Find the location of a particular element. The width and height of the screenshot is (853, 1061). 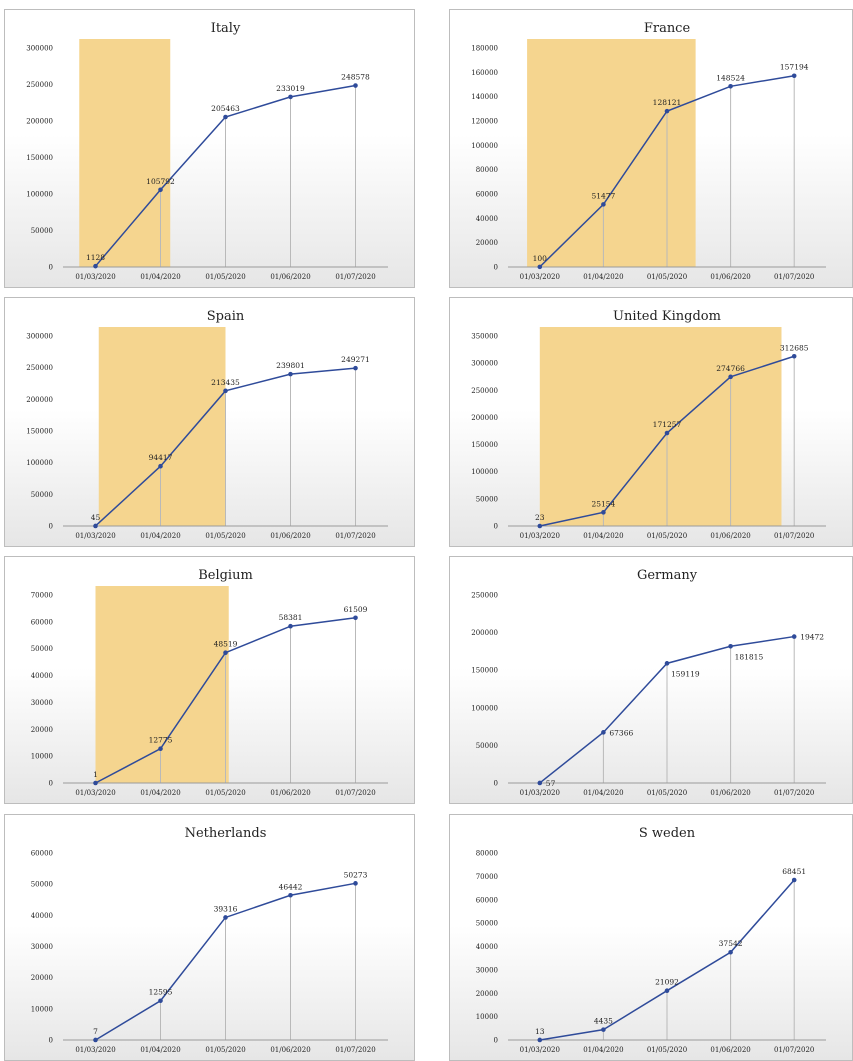

chart-title: Spain is located at coordinates (226, 316).